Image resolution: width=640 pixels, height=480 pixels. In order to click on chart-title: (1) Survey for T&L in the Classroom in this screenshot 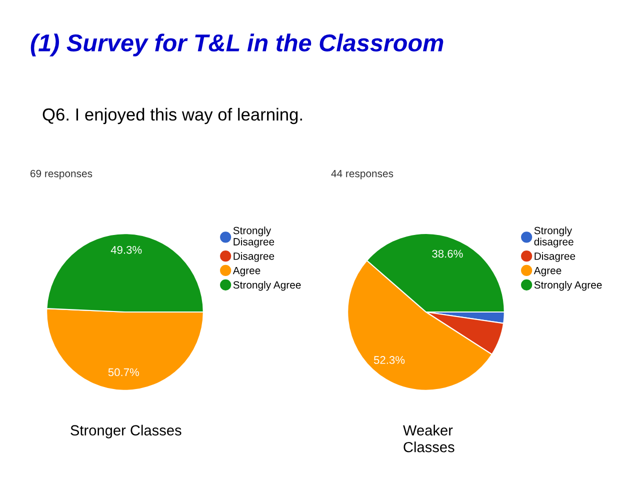, I will do `click(237, 45)`.